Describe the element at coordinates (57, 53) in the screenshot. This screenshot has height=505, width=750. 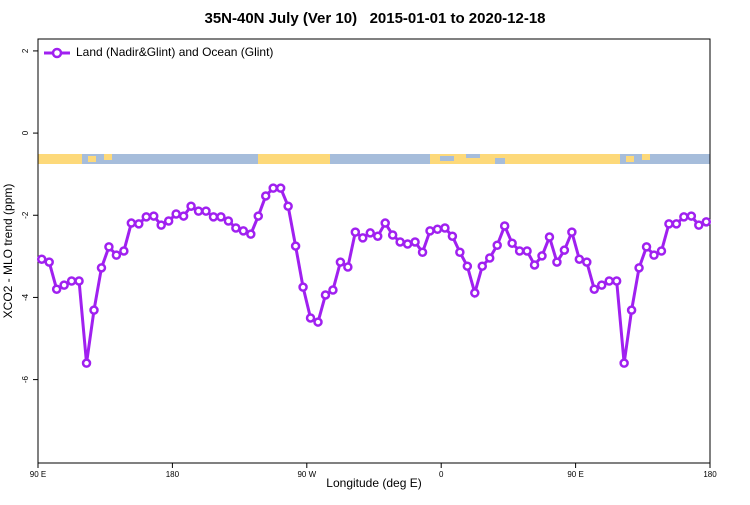
I see `legend-marker` at that location.